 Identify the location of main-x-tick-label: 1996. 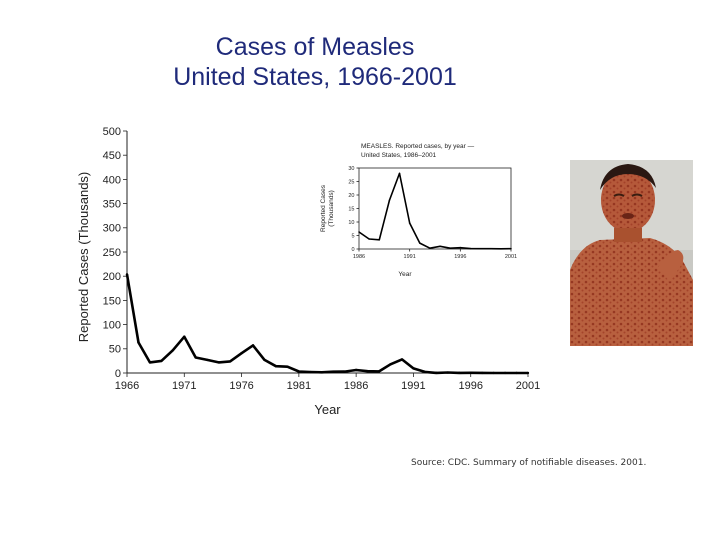
(470, 386).